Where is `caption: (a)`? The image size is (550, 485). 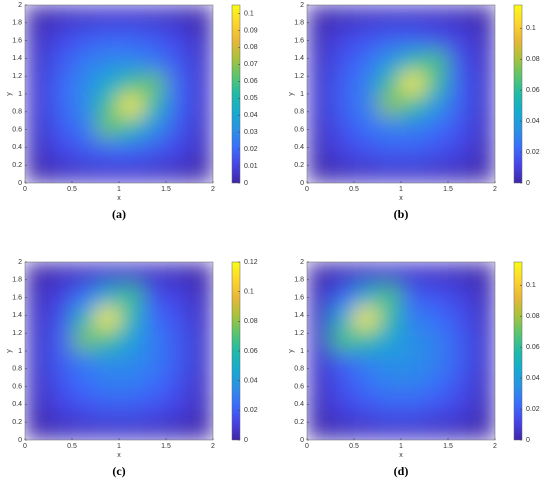
caption: (a) is located at coordinates (119, 214).